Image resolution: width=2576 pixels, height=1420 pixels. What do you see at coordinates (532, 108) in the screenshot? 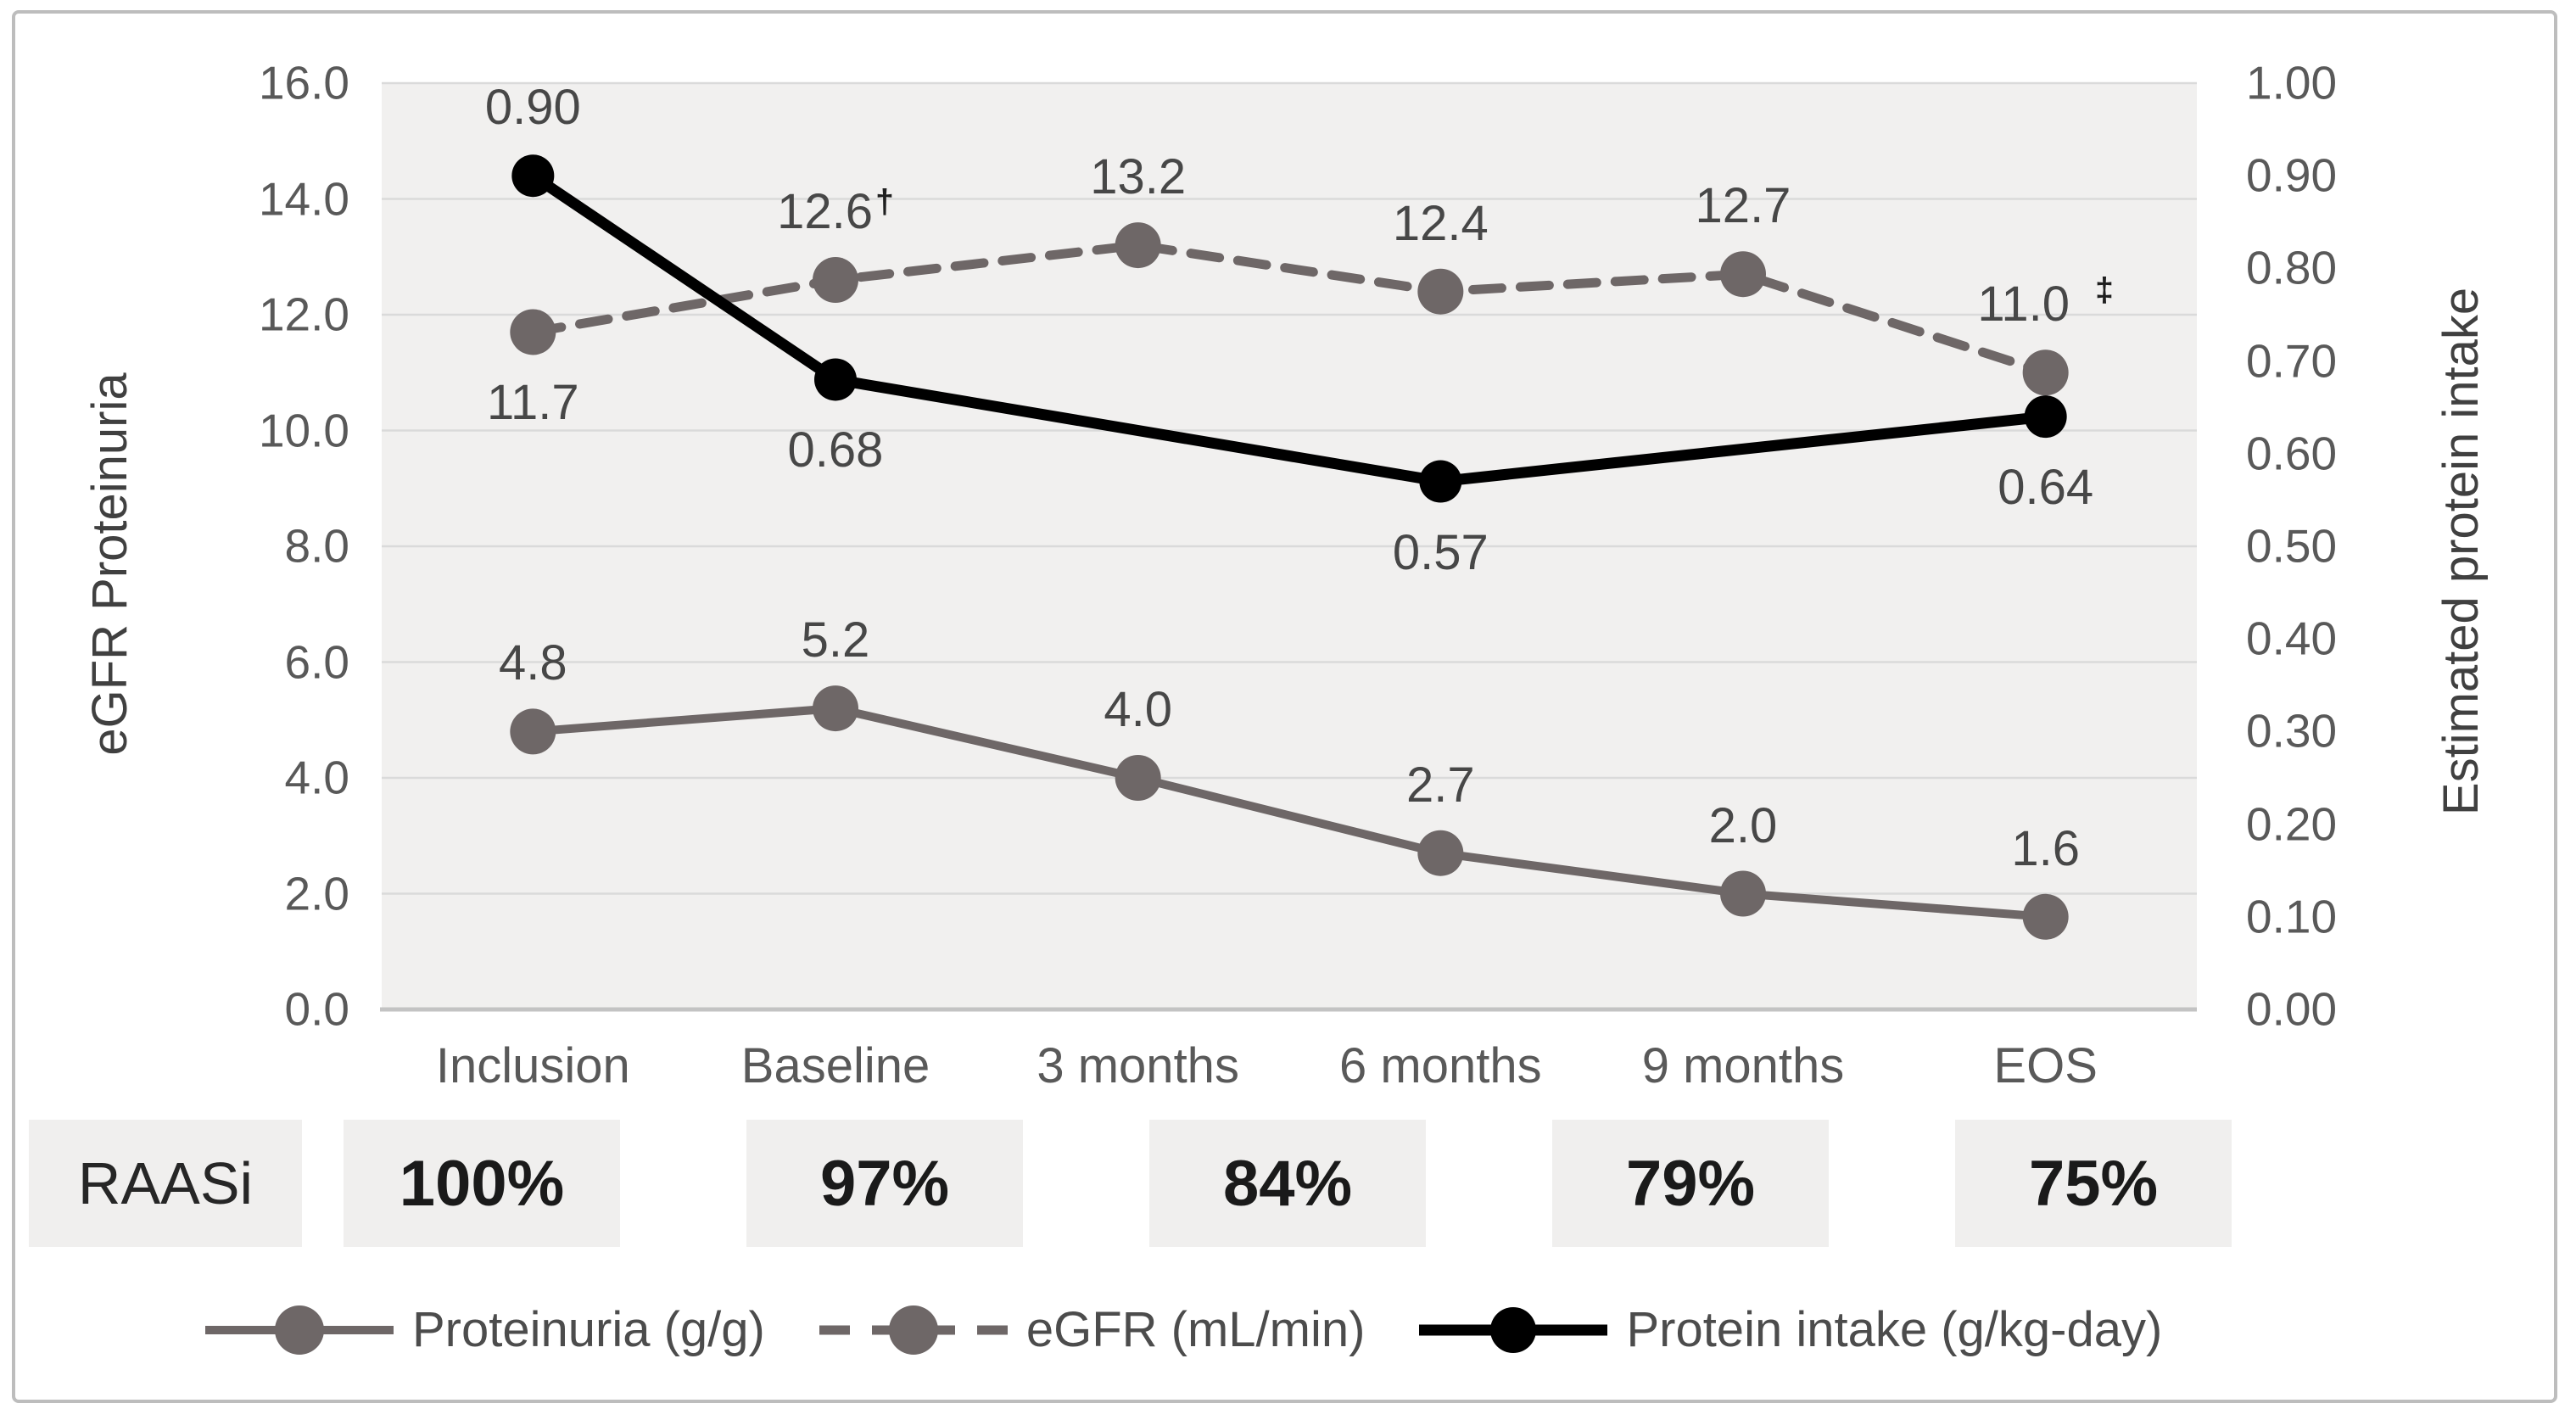
I see `data-label-protein-intake-g-kg-day: 0.90` at bounding box center [532, 108].